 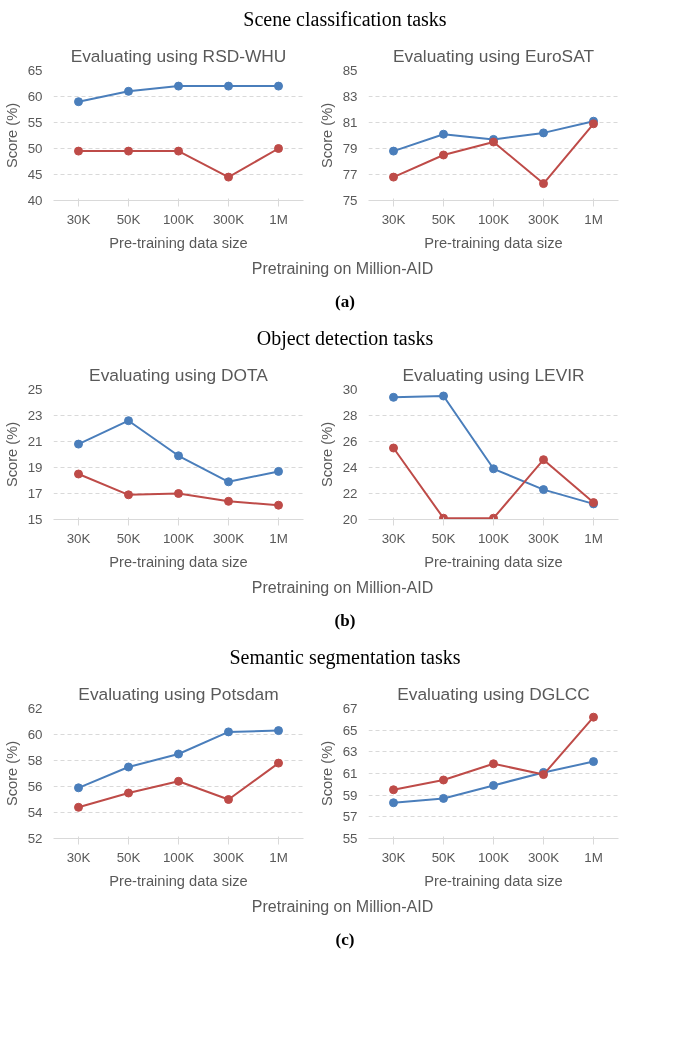 What do you see at coordinates (345, 658) in the screenshot?
I see `text: Semantic segmentation tasks` at bounding box center [345, 658].